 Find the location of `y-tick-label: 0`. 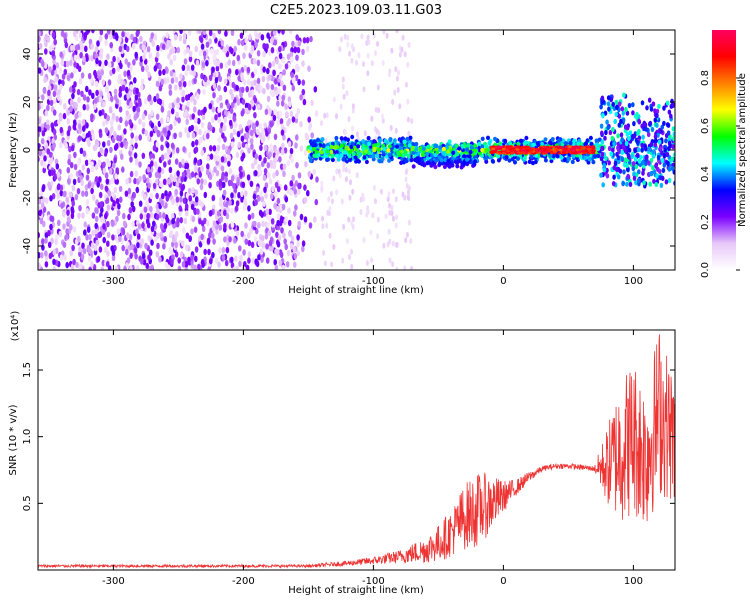

y-tick-label: 0 is located at coordinates (27, 150).